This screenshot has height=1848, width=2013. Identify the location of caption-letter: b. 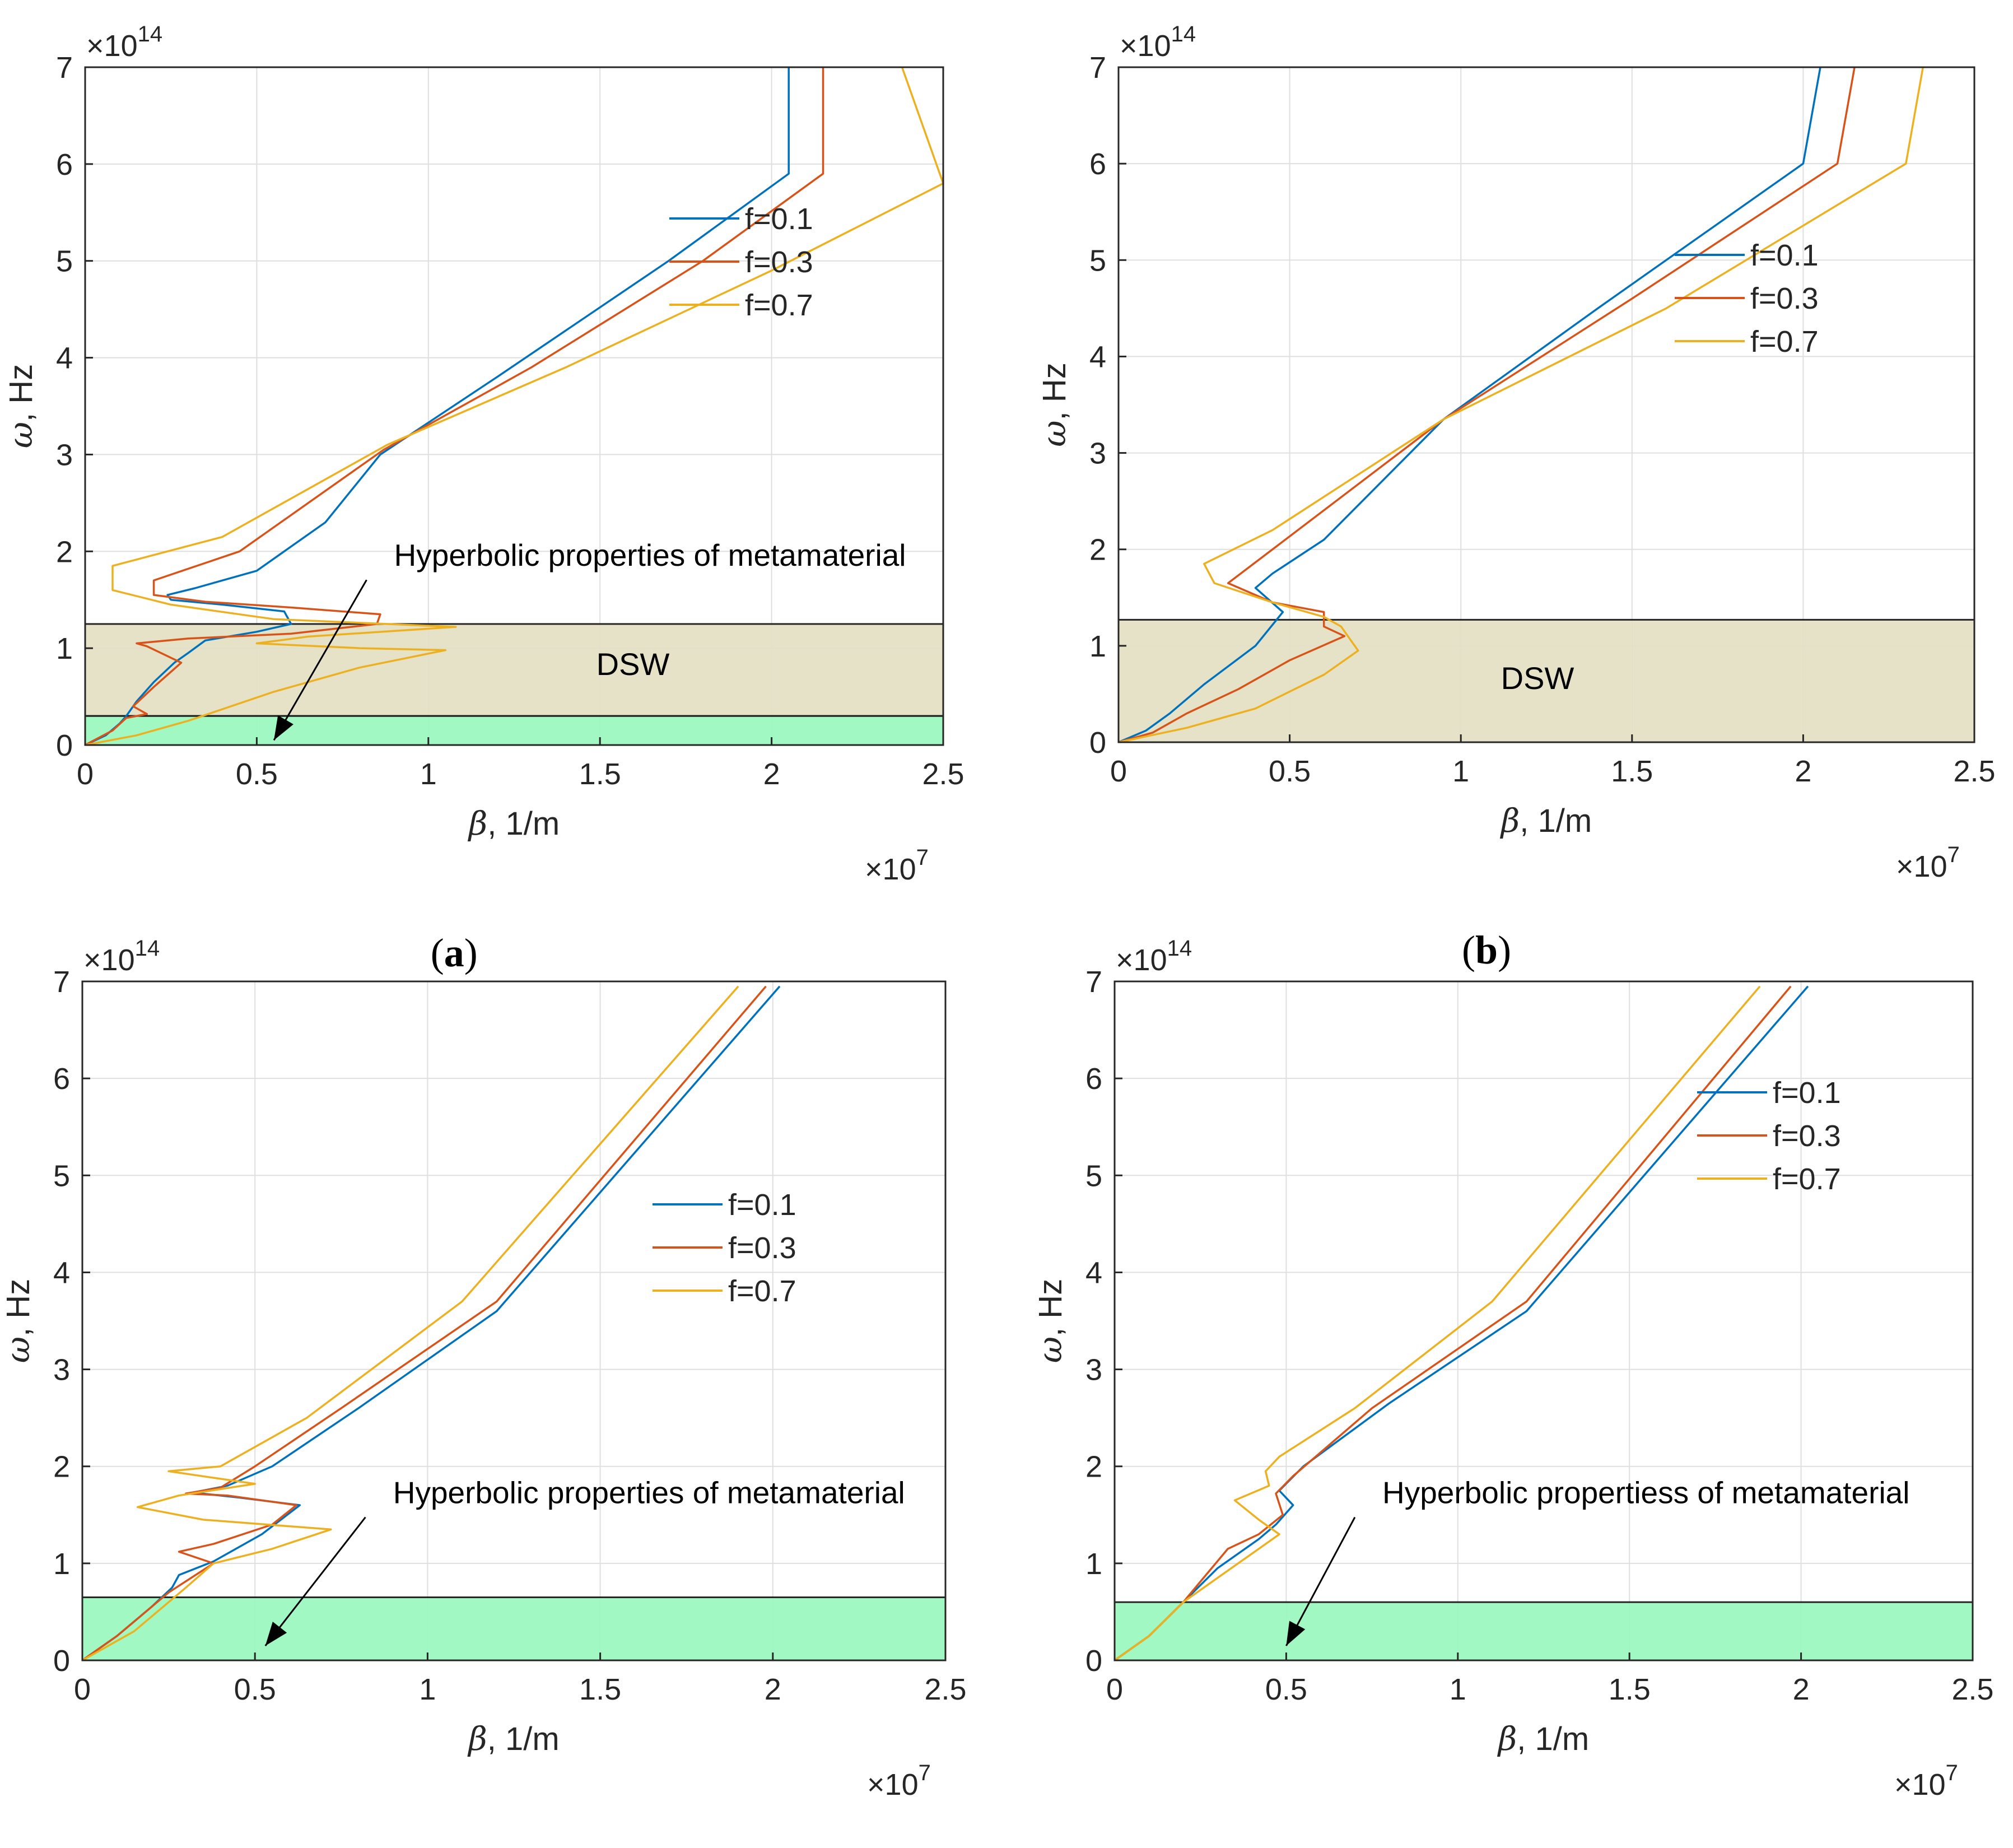
(1486, 950).